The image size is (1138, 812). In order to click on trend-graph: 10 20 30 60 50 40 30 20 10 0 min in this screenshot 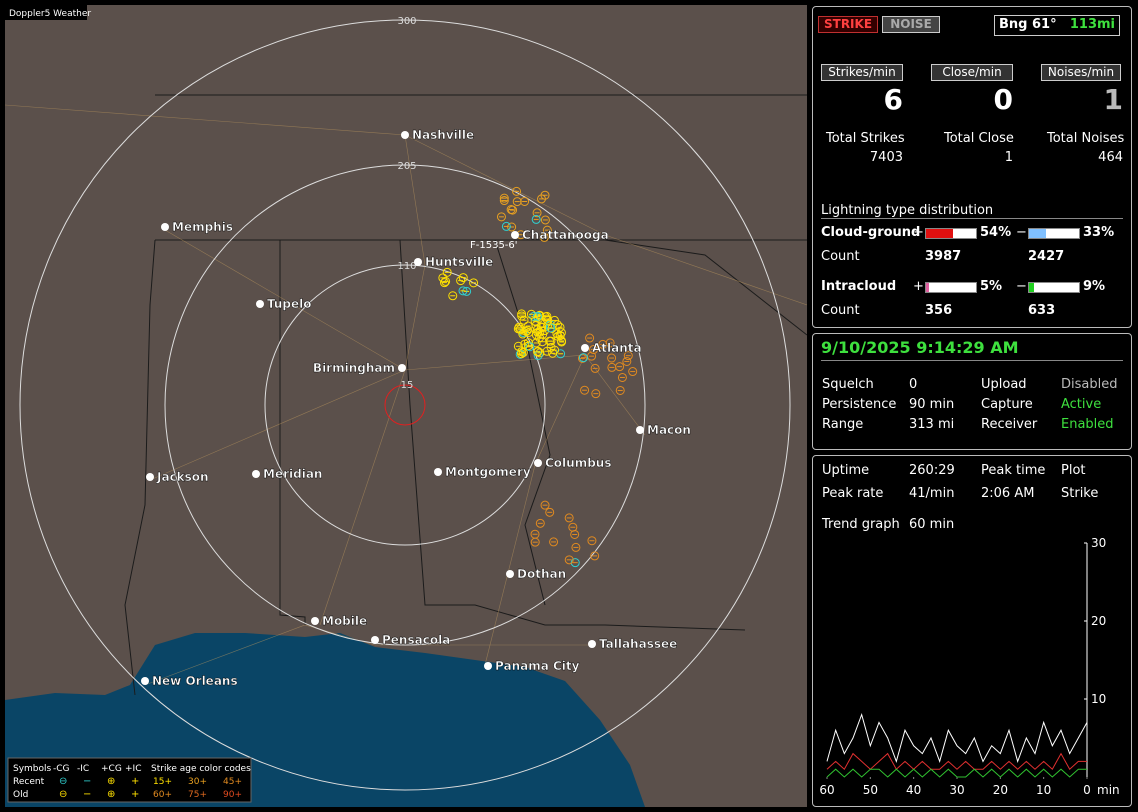, I will do `click(969, 666)`.